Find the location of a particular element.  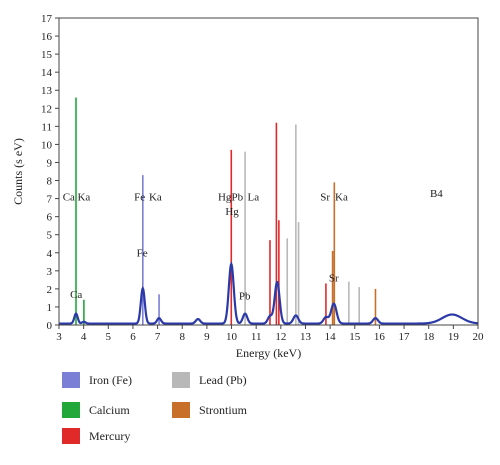

legend-label-mercury: Mercury is located at coordinates (110, 435).